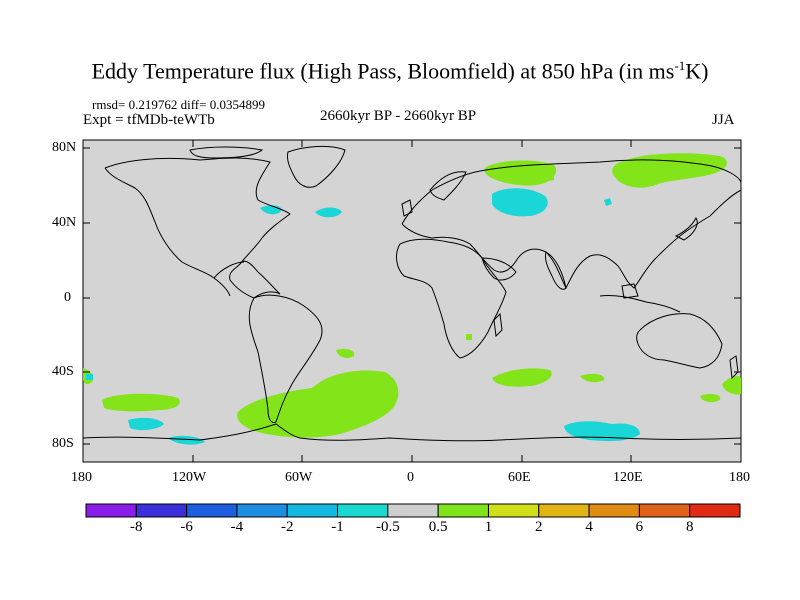 This screenshot has height=600, width=800. I want to click on coast-antarctica, so click(412, 432).